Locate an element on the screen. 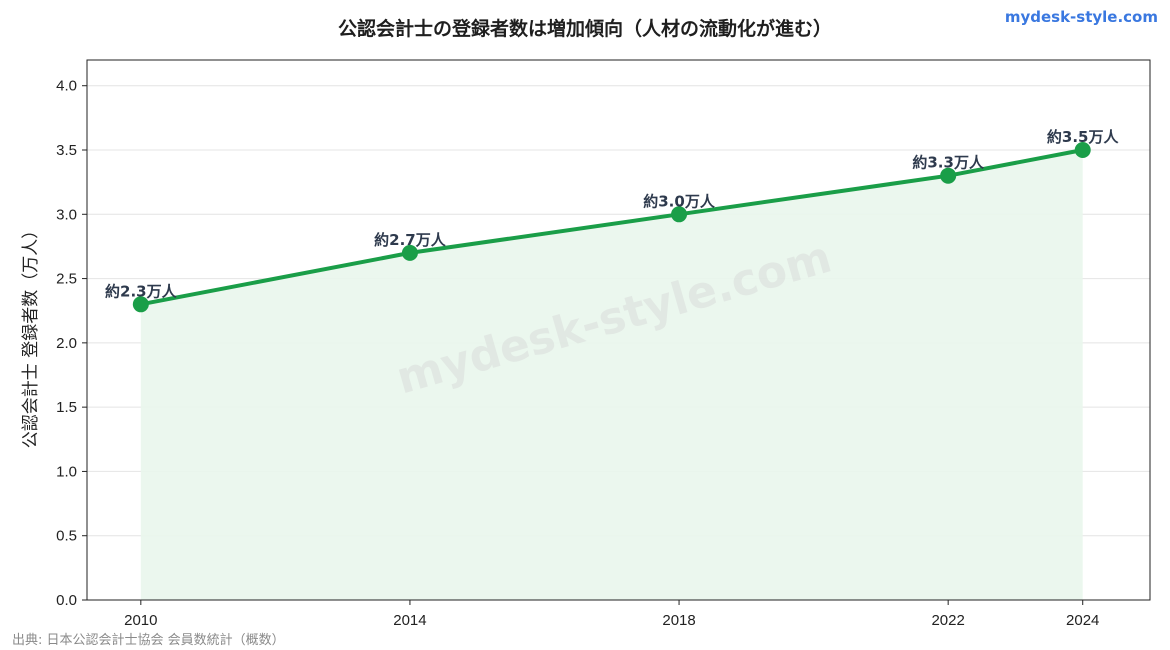 This screenshot has width=1170, height=650. y-tick-label: 1.0 is located at coordinates (66, 471).